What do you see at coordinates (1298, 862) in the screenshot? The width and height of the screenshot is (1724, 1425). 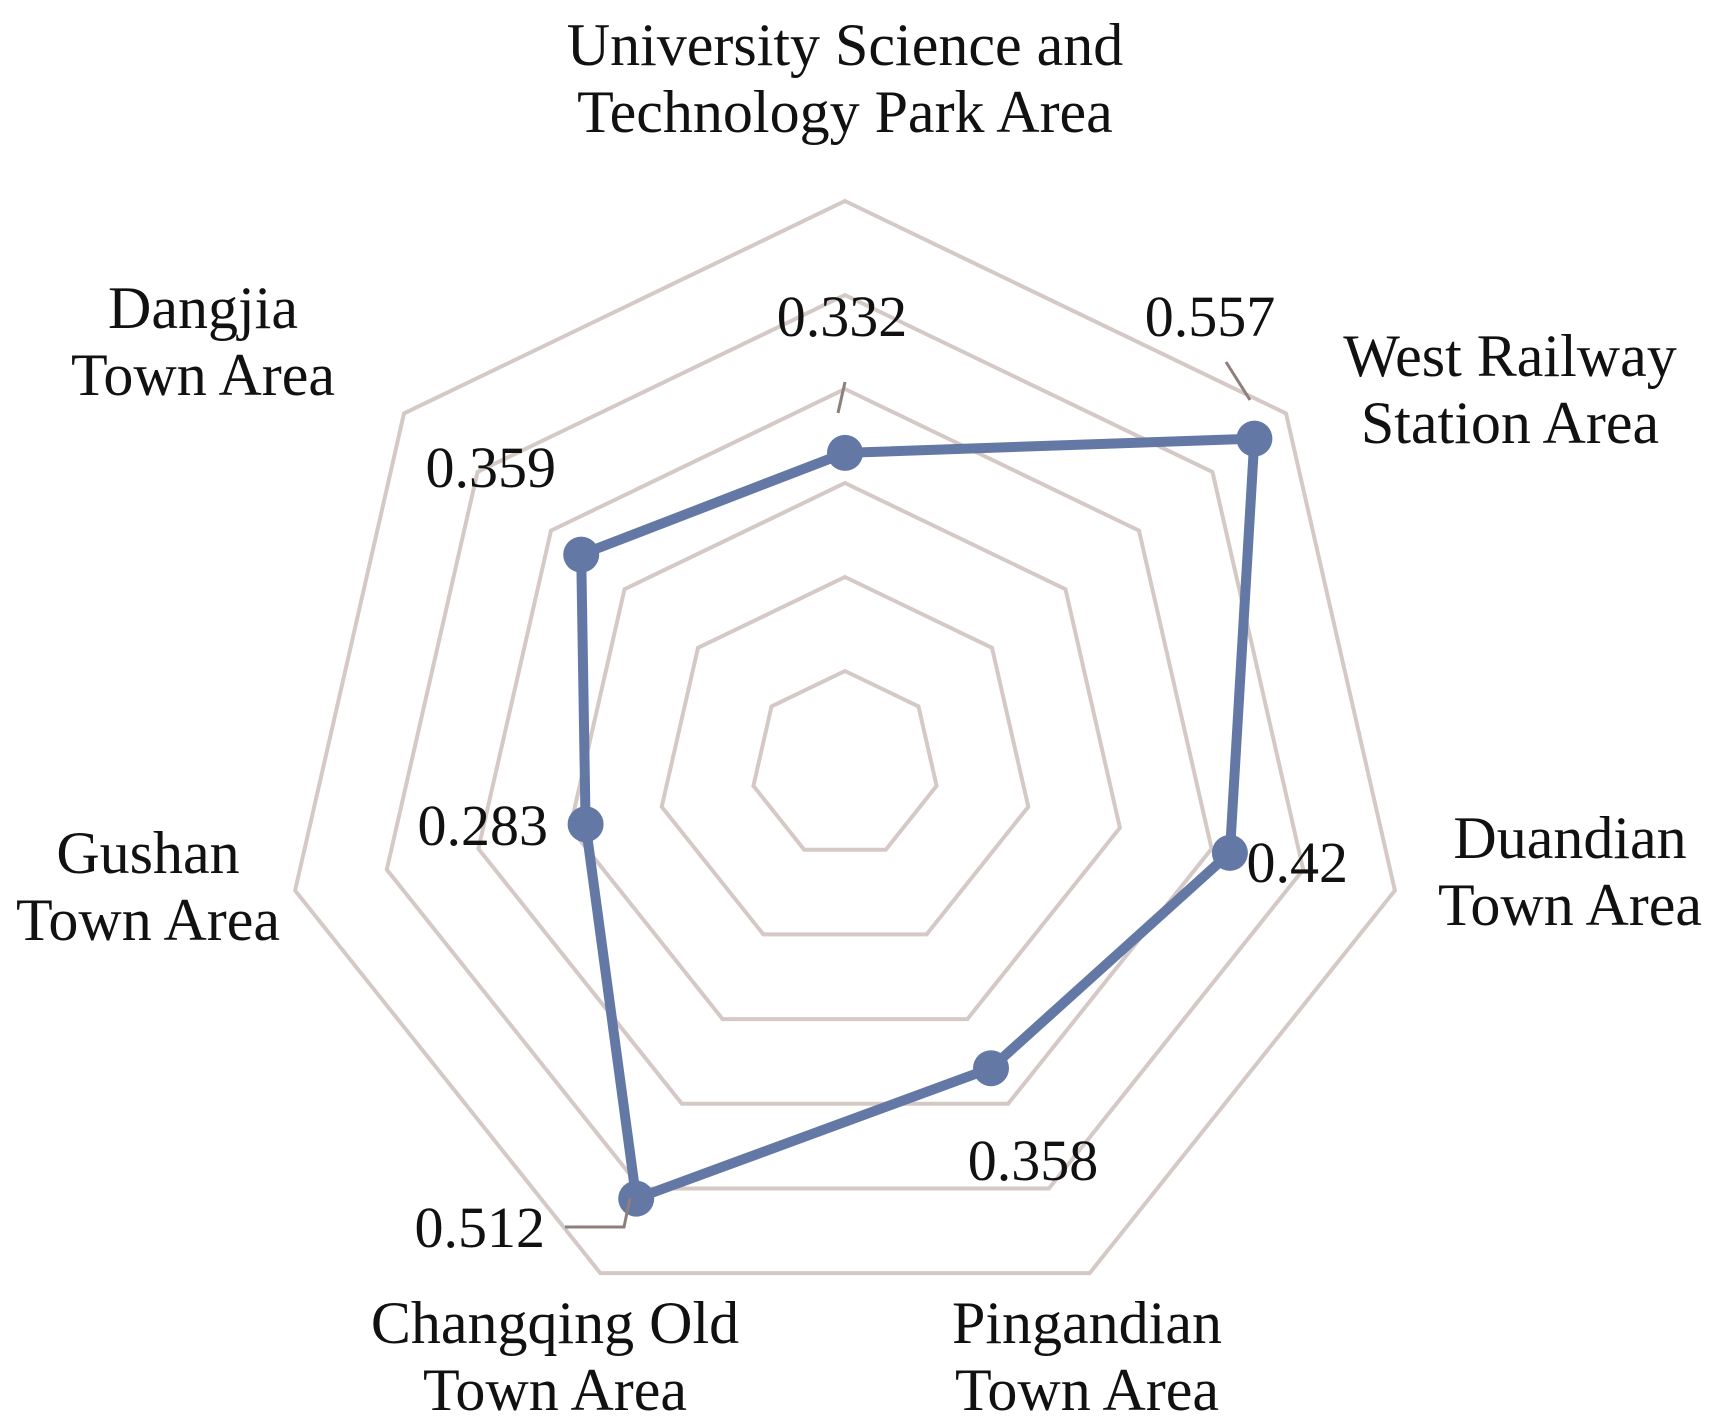 I see `value-label: 0.42` at bounding box center [1298, 862].